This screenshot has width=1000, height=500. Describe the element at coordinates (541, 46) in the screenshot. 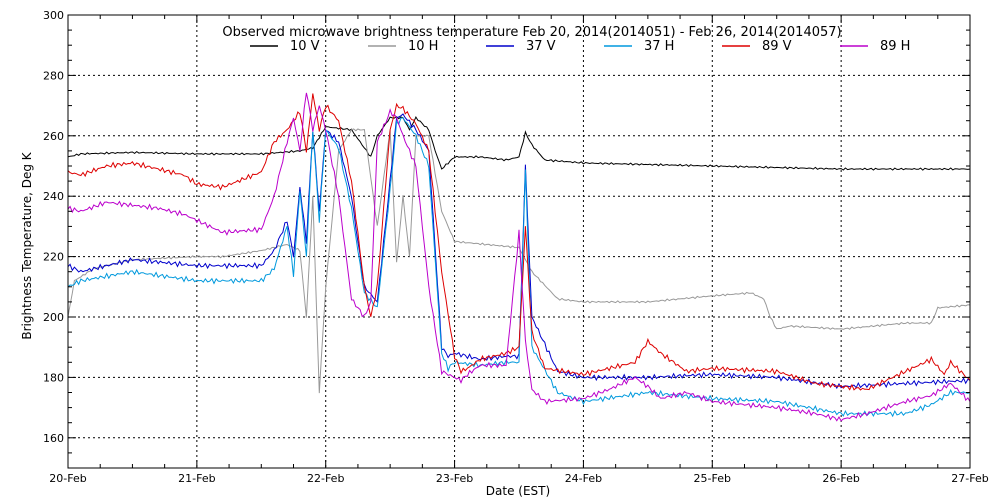

I see `legend-label: 37 V` at that location.